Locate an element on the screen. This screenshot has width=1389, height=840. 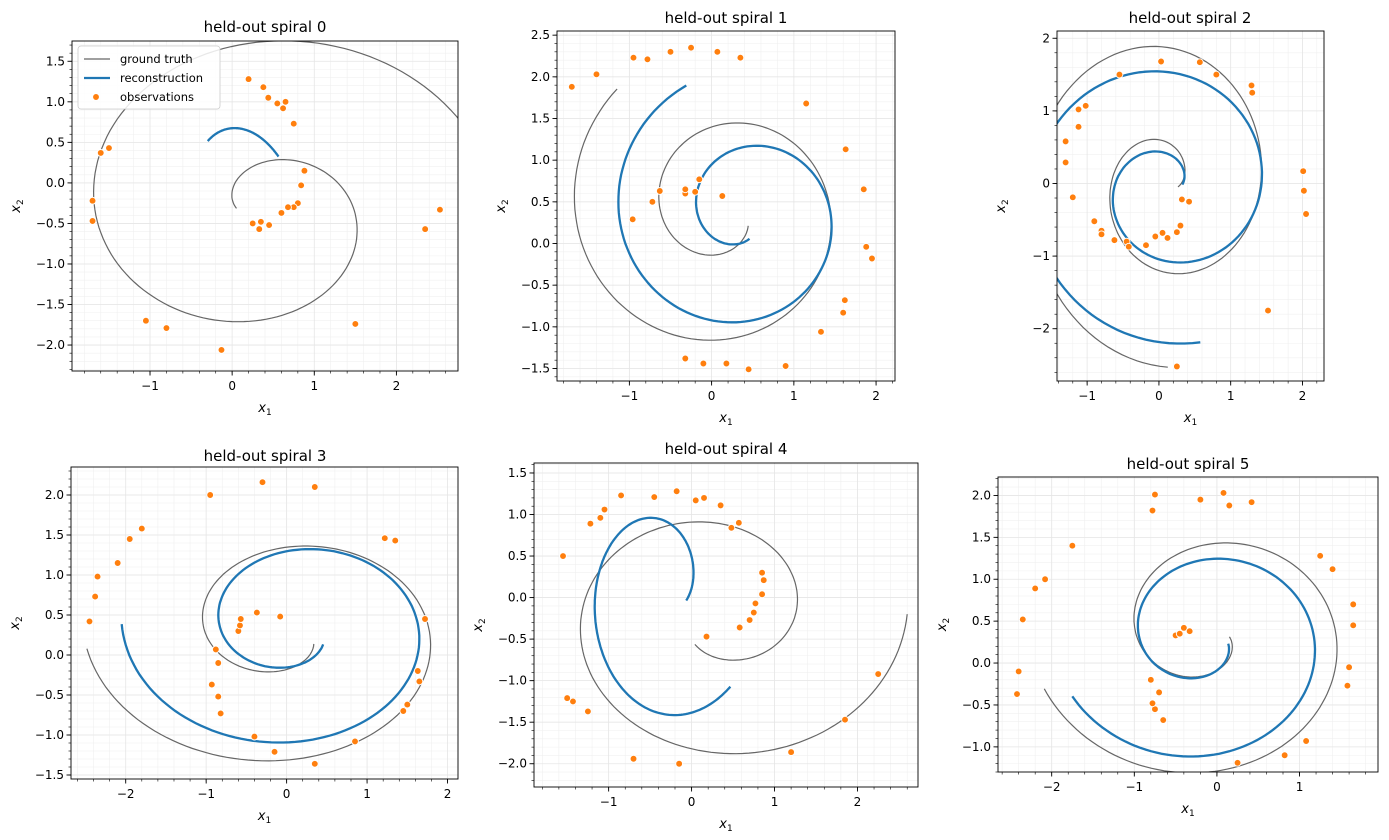
panel-title: held-out spiral 5 is located at coordinates (1188, 464).